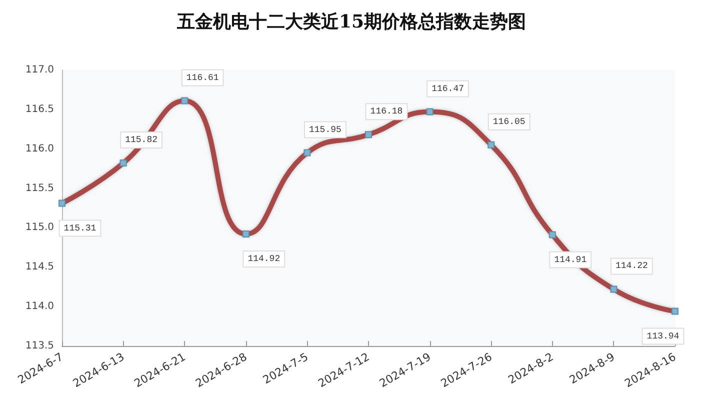 The width and height of the screenshot is (703, 408). What do you see at coordinates (386, 111) in the screenshot?
I see `data-label: 116.18` at bounding box center [386, 111].